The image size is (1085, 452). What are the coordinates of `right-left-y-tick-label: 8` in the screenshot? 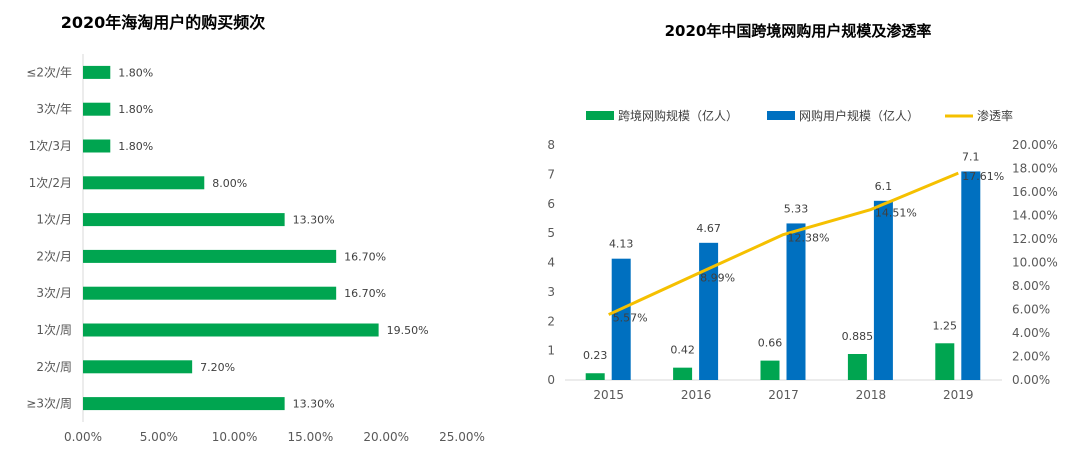 It's located at (551, 145).